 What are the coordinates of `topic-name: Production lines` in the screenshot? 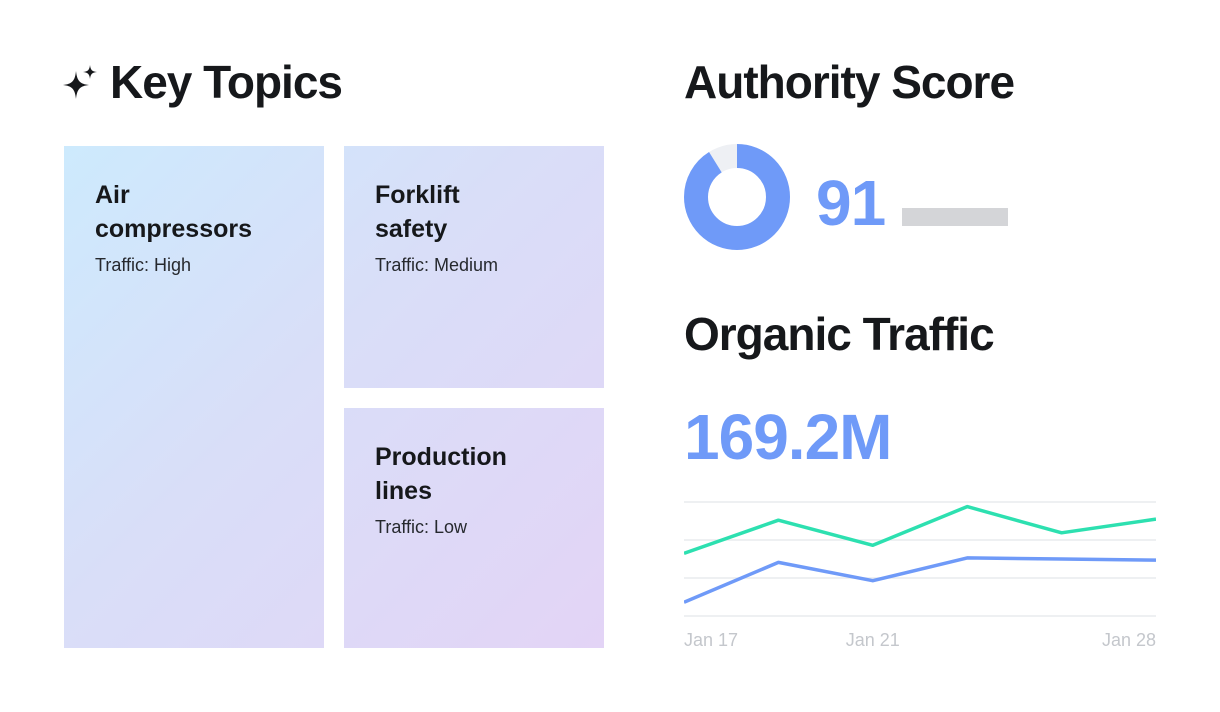 It's located at (485, 474).